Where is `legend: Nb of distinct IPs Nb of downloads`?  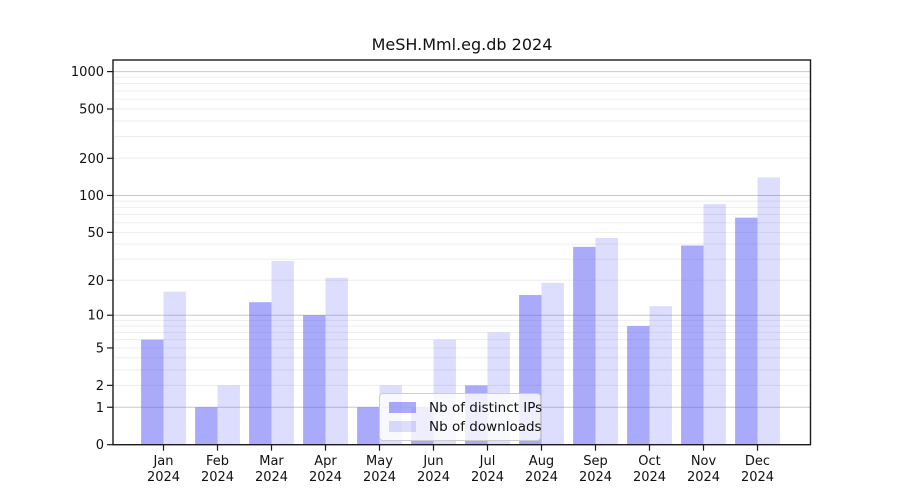
legend: Nb of distinct IPs Nb of downloads is located at coordinates (460, 417).